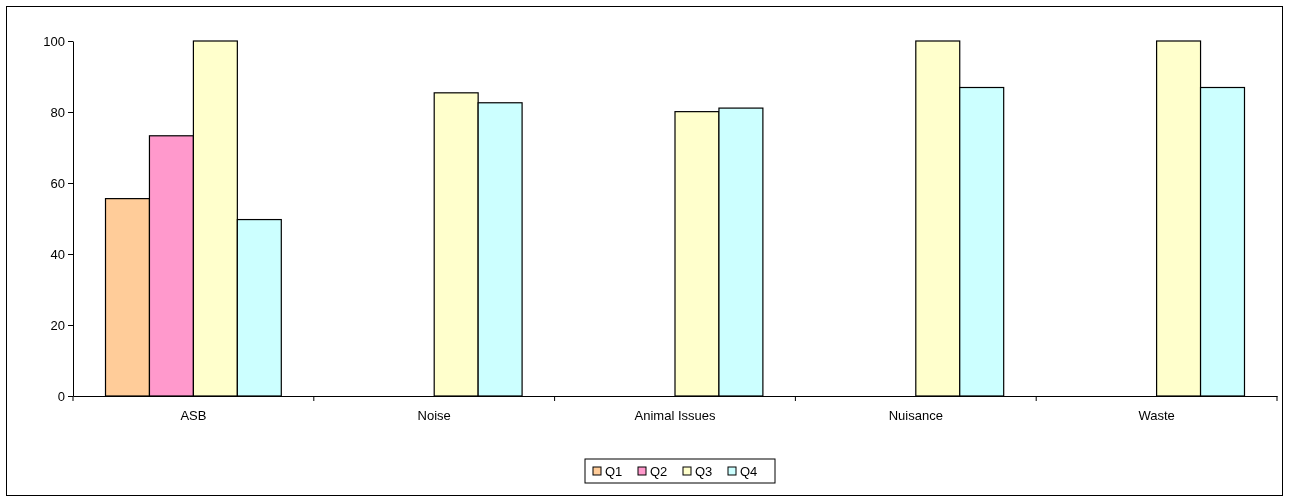 The height and width of the screenshot is (502, 1289). What do you see at coordinates (704, 471) in the screenshot?
I see `legend-label: Q3` at bounding box center [704, 471].